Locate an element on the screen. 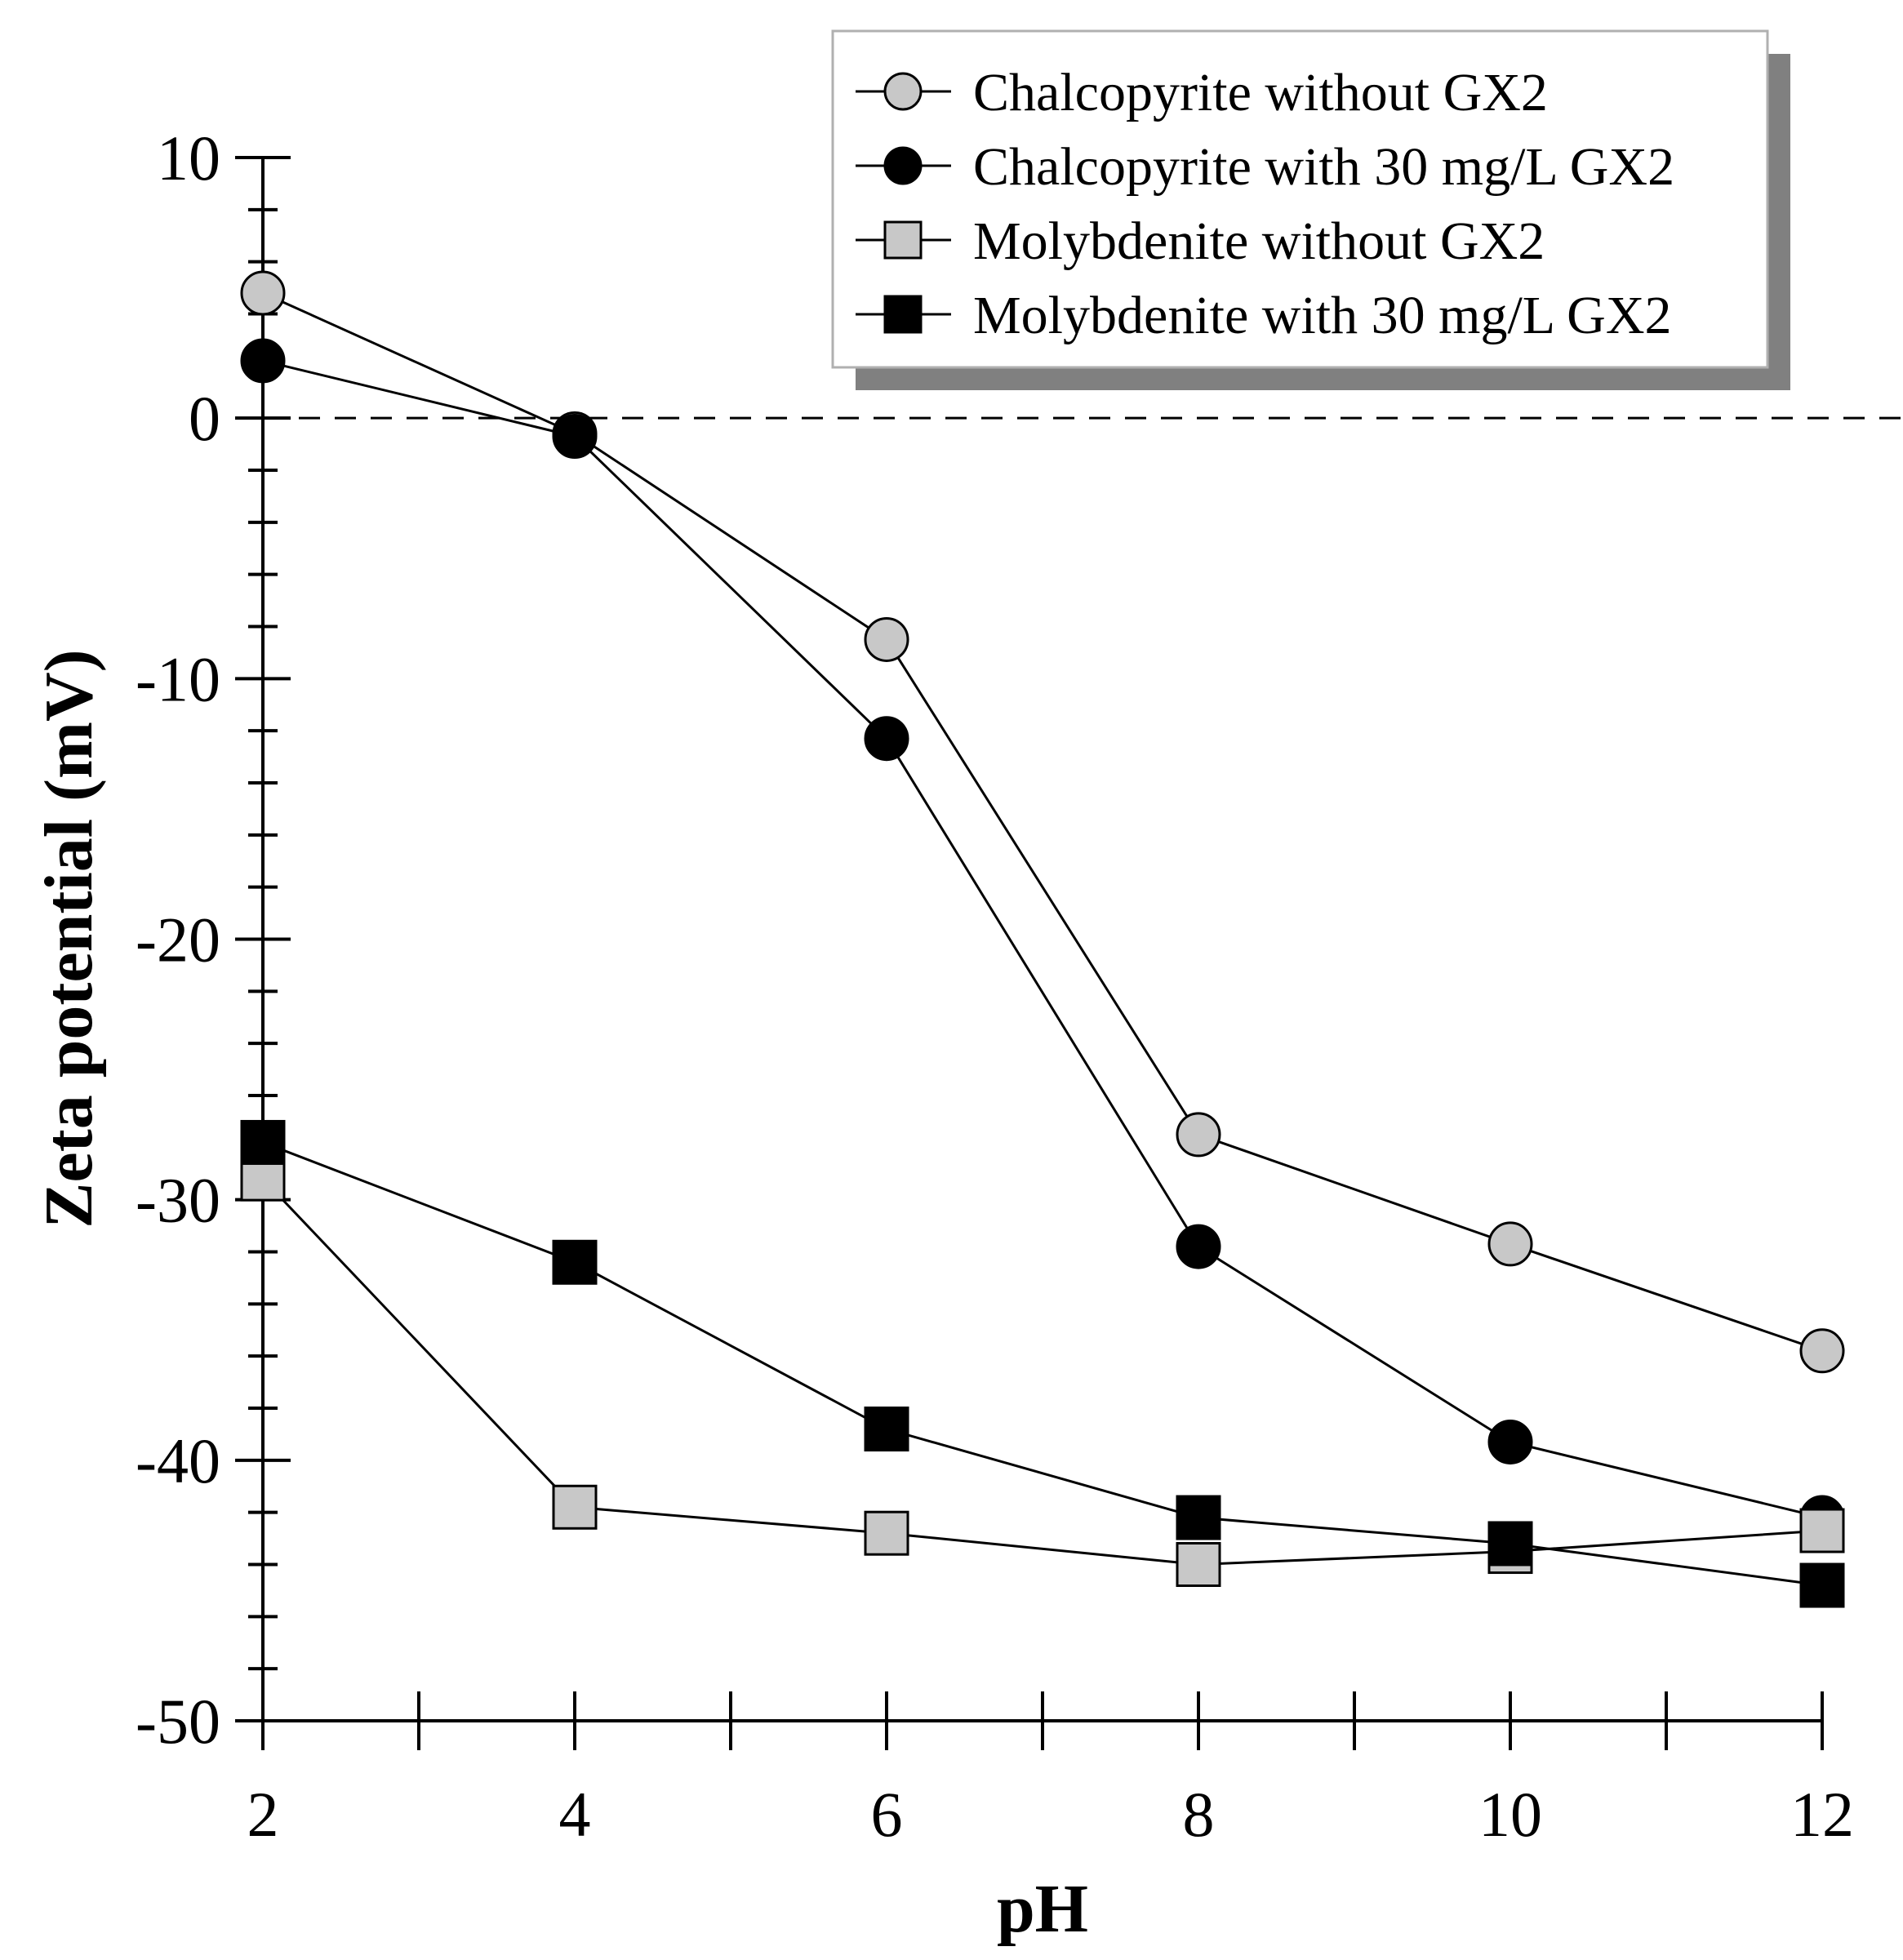 The width and height of the screenshot is (1903, 1960). x-axis-title: pH is located at coordinates (1042, 1909).